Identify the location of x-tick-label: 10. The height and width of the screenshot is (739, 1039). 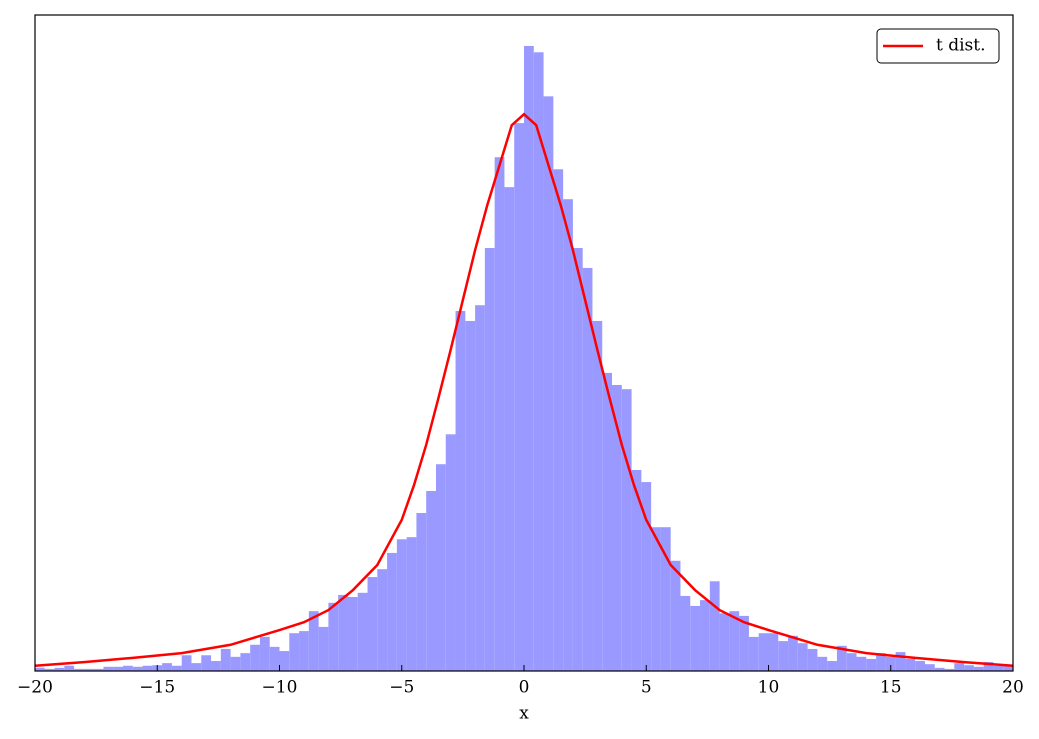
(769, 688).